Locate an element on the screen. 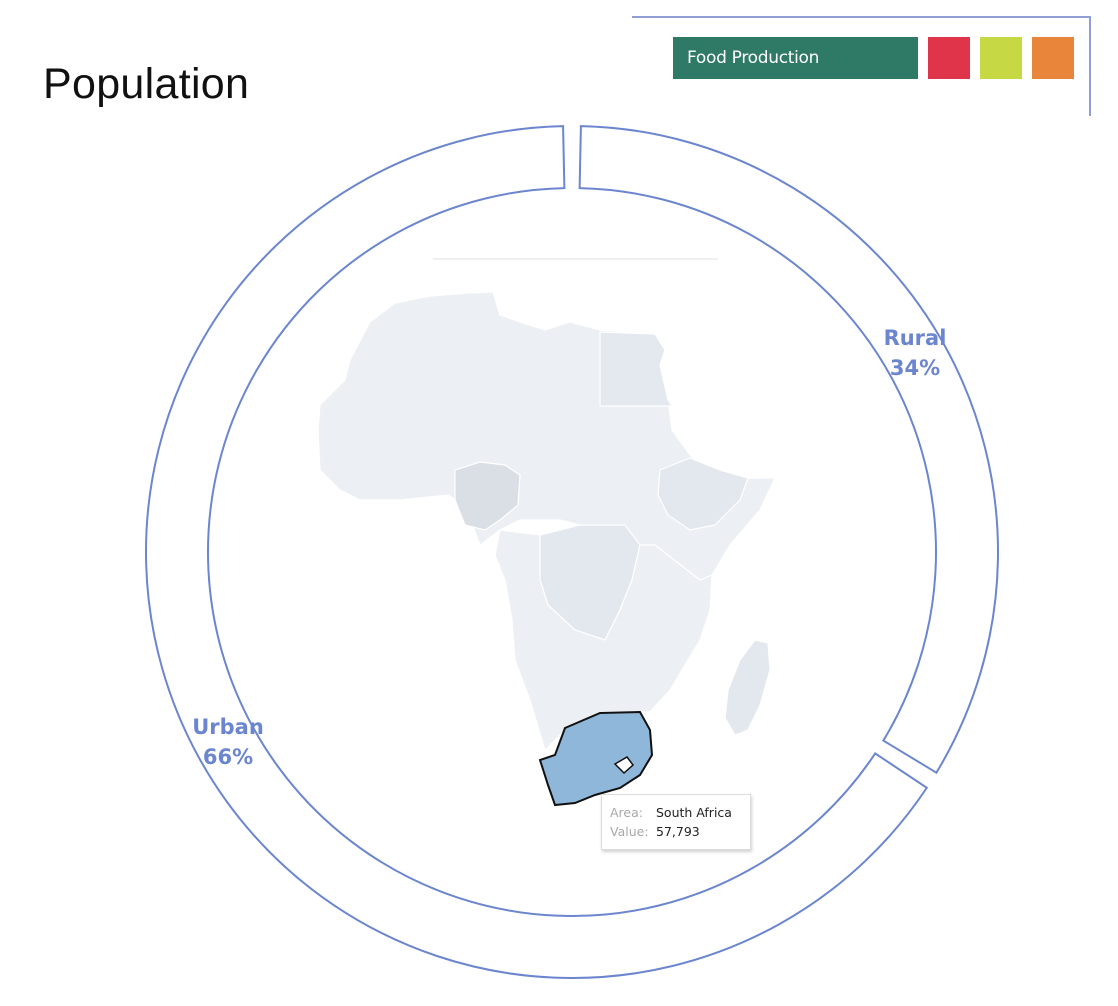 This screenshot has width=1118, height=1006. frame-divider-top is located at coordinates (861, 17).